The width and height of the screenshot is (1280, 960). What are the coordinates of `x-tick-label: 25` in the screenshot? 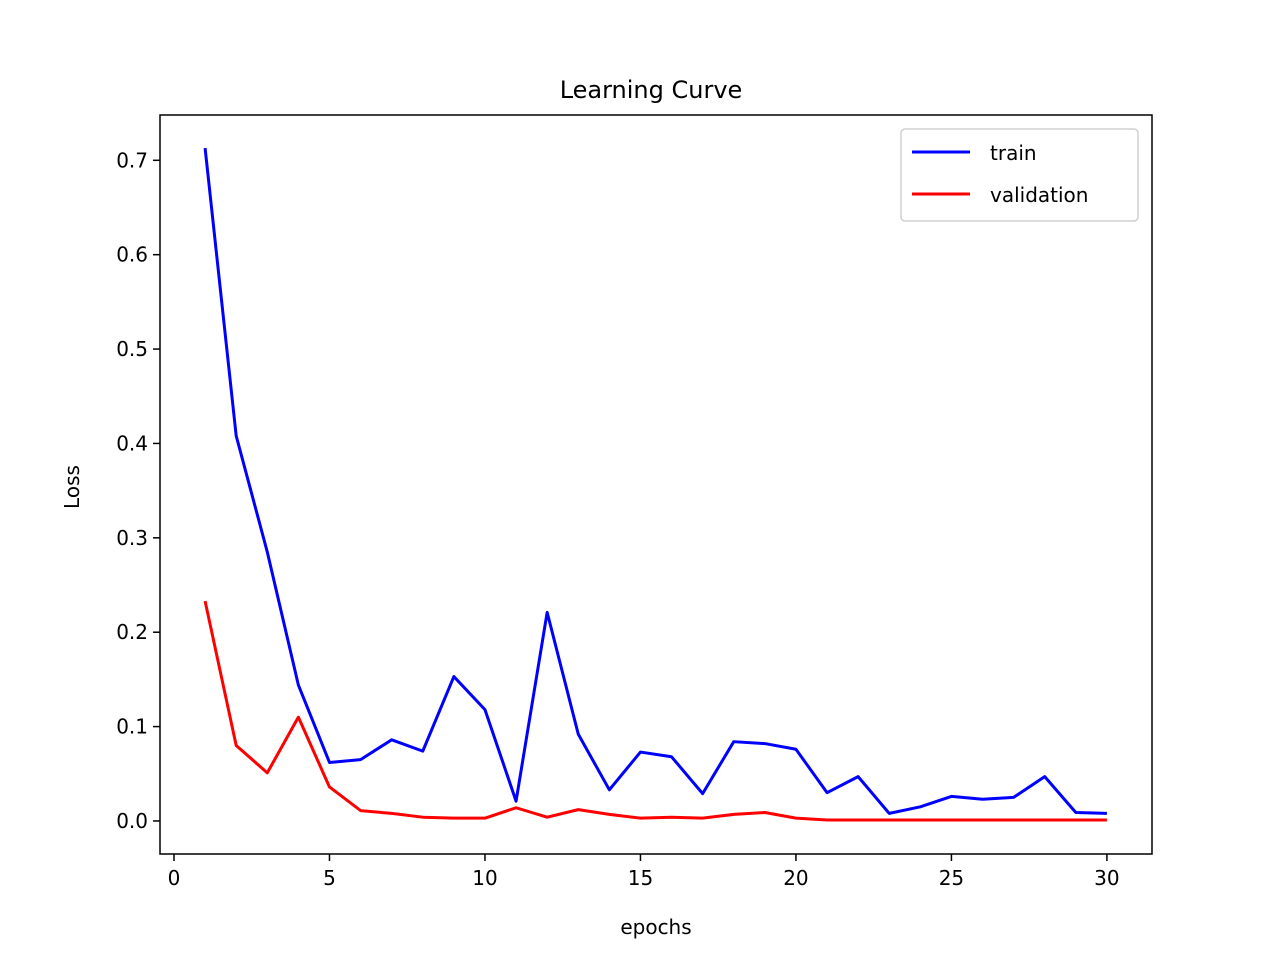 It's located at (951, 878).